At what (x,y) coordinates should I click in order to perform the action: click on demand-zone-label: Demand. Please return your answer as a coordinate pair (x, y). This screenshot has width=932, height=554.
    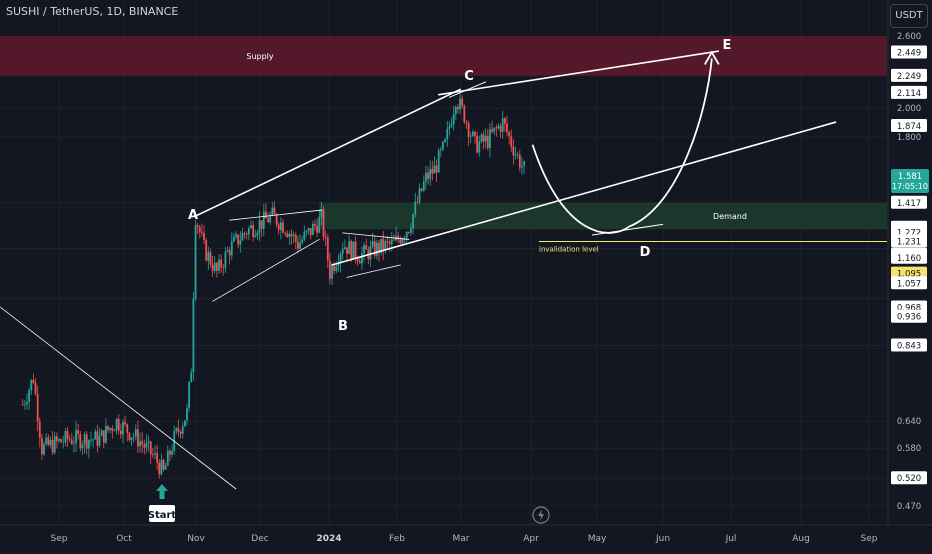
    Looking at the image, I should click on (730, 216).